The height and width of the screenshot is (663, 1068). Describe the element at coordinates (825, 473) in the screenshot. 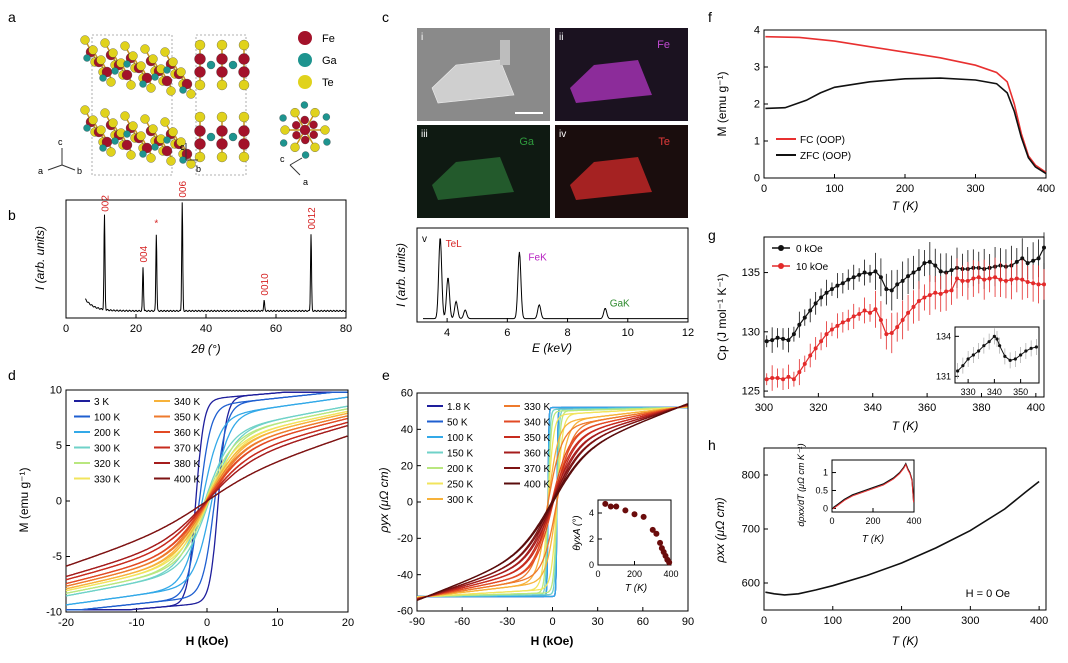

I see `y-tick-label: 1` at that location.